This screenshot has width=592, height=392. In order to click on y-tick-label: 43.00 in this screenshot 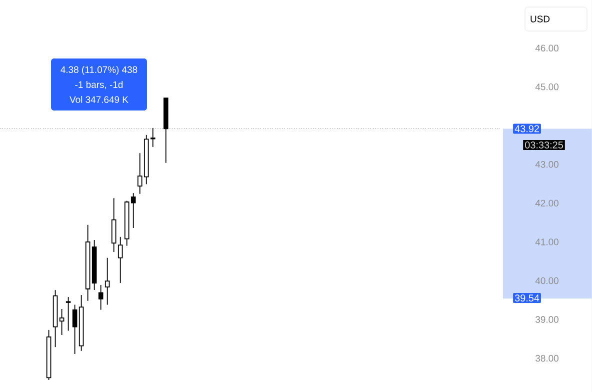, I will do `click(546, 164)`.